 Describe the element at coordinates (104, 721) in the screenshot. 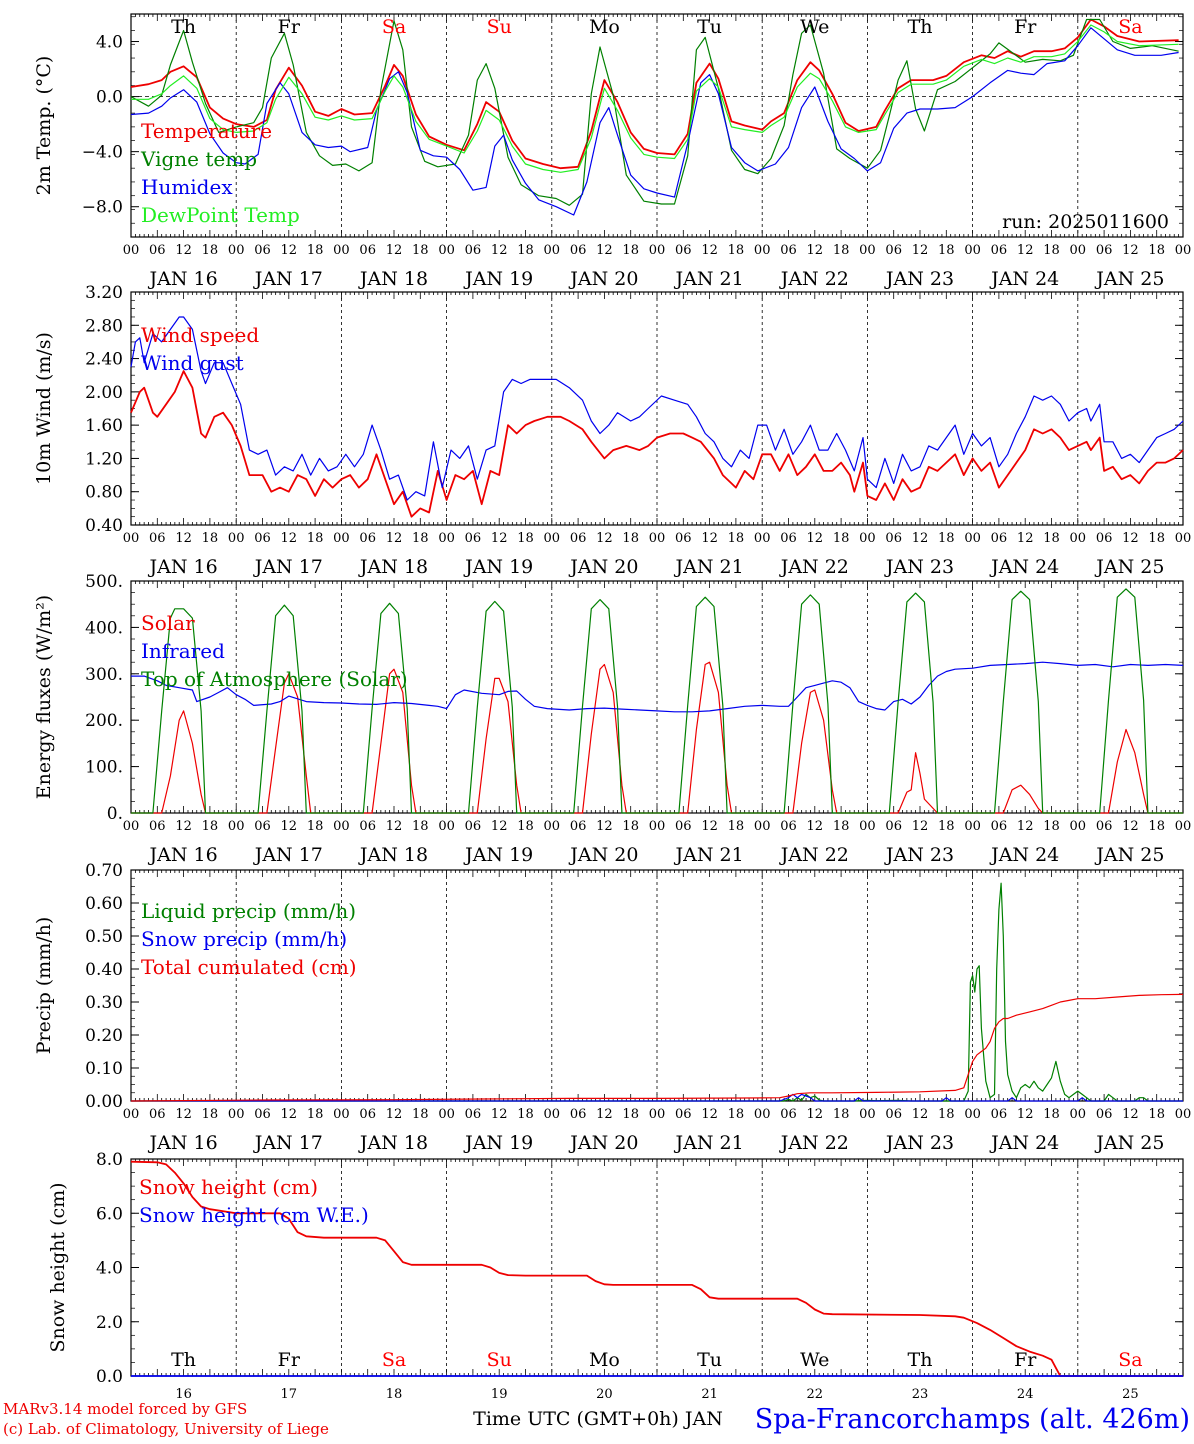

I see `y-tick-label: 200.` at that location.